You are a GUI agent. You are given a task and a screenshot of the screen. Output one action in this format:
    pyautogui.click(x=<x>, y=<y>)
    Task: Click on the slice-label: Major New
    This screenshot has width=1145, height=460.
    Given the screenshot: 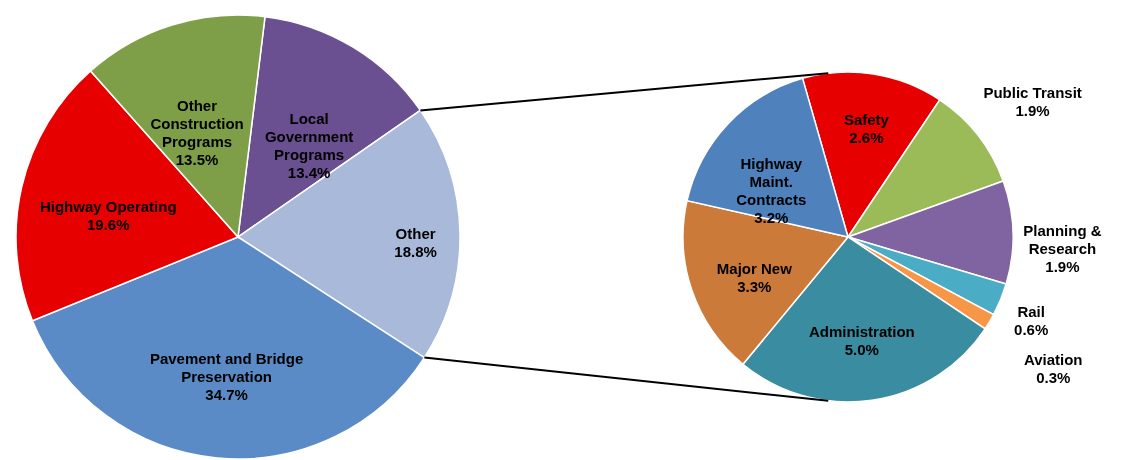 What is the action you would take?
    pyautogui.click(x=754, y=268)
    